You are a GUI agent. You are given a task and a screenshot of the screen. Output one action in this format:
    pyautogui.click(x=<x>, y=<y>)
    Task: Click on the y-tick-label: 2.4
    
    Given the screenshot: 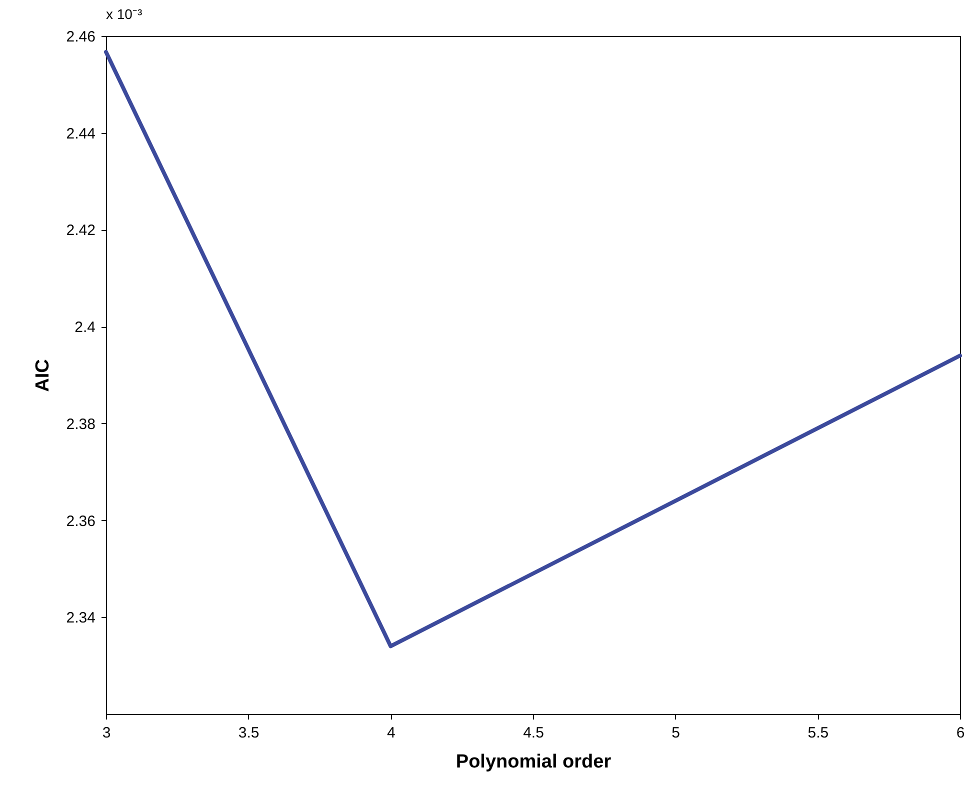 What is the action you would take?
    pyautogui.click(x=85, y=327)
    